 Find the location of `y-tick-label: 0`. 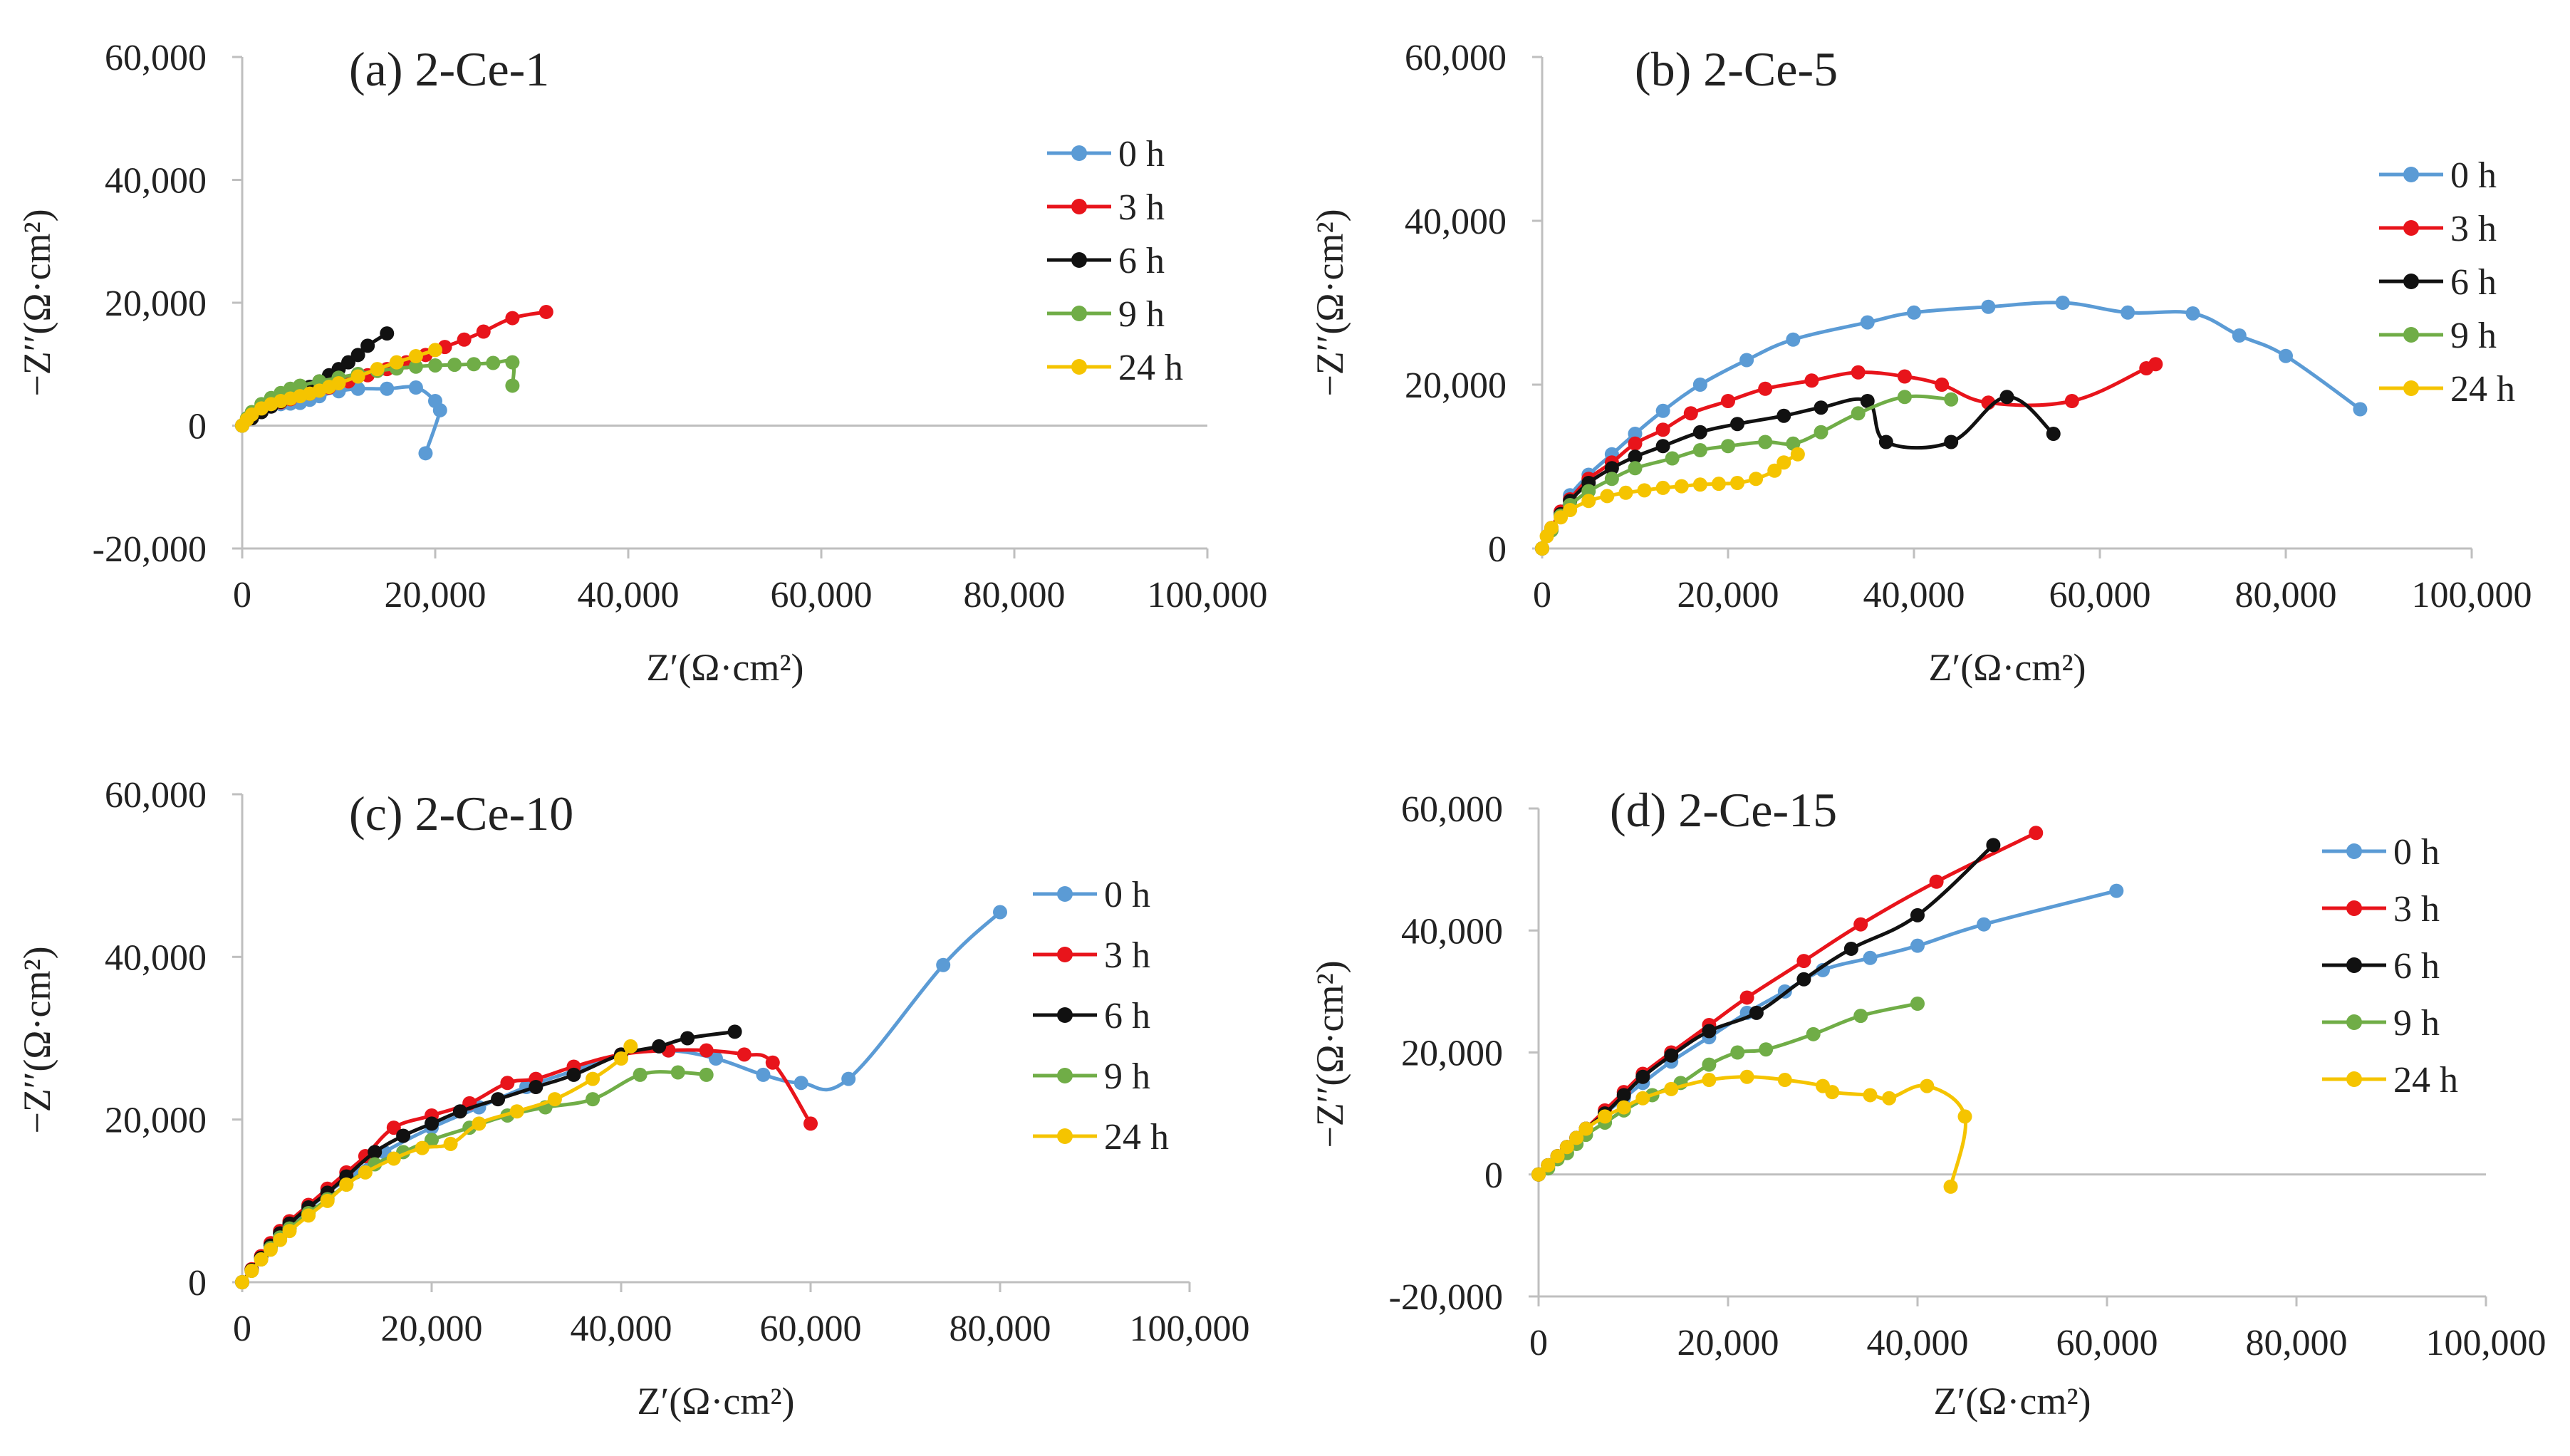

y-tick-label: 0 is located at coordinates (197, 1283).